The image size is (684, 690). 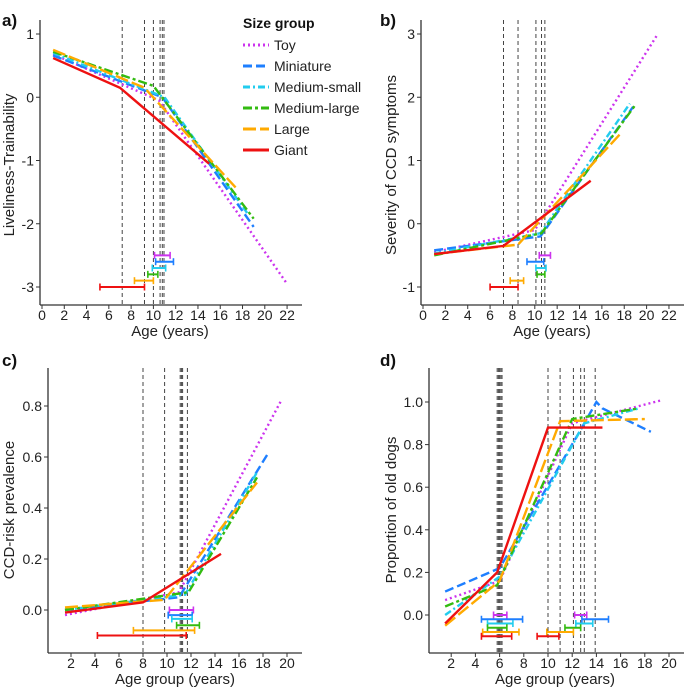 What do you see at coordinates (317, 108) in the screenshot?
I see `legend-label-medium-large: Medium-large` at bounding box center [317, 108].